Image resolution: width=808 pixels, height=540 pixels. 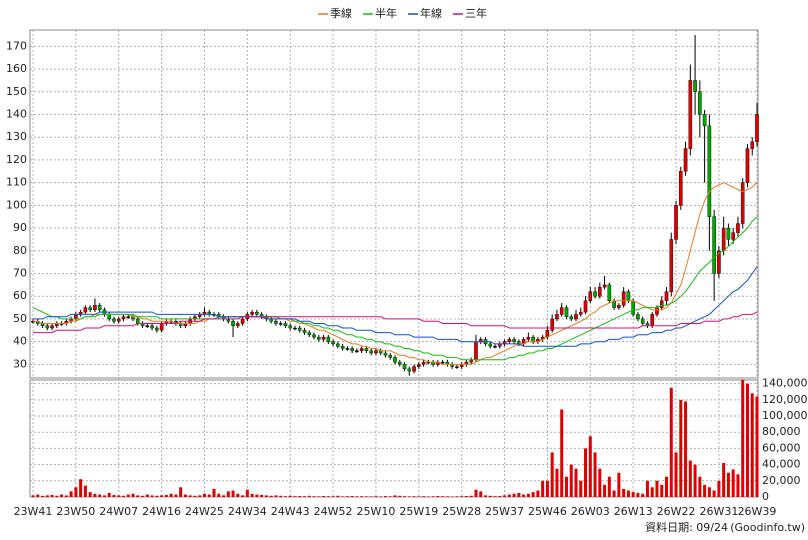 I want to click on y-tick-label: 70, so click(x=20, y=273).